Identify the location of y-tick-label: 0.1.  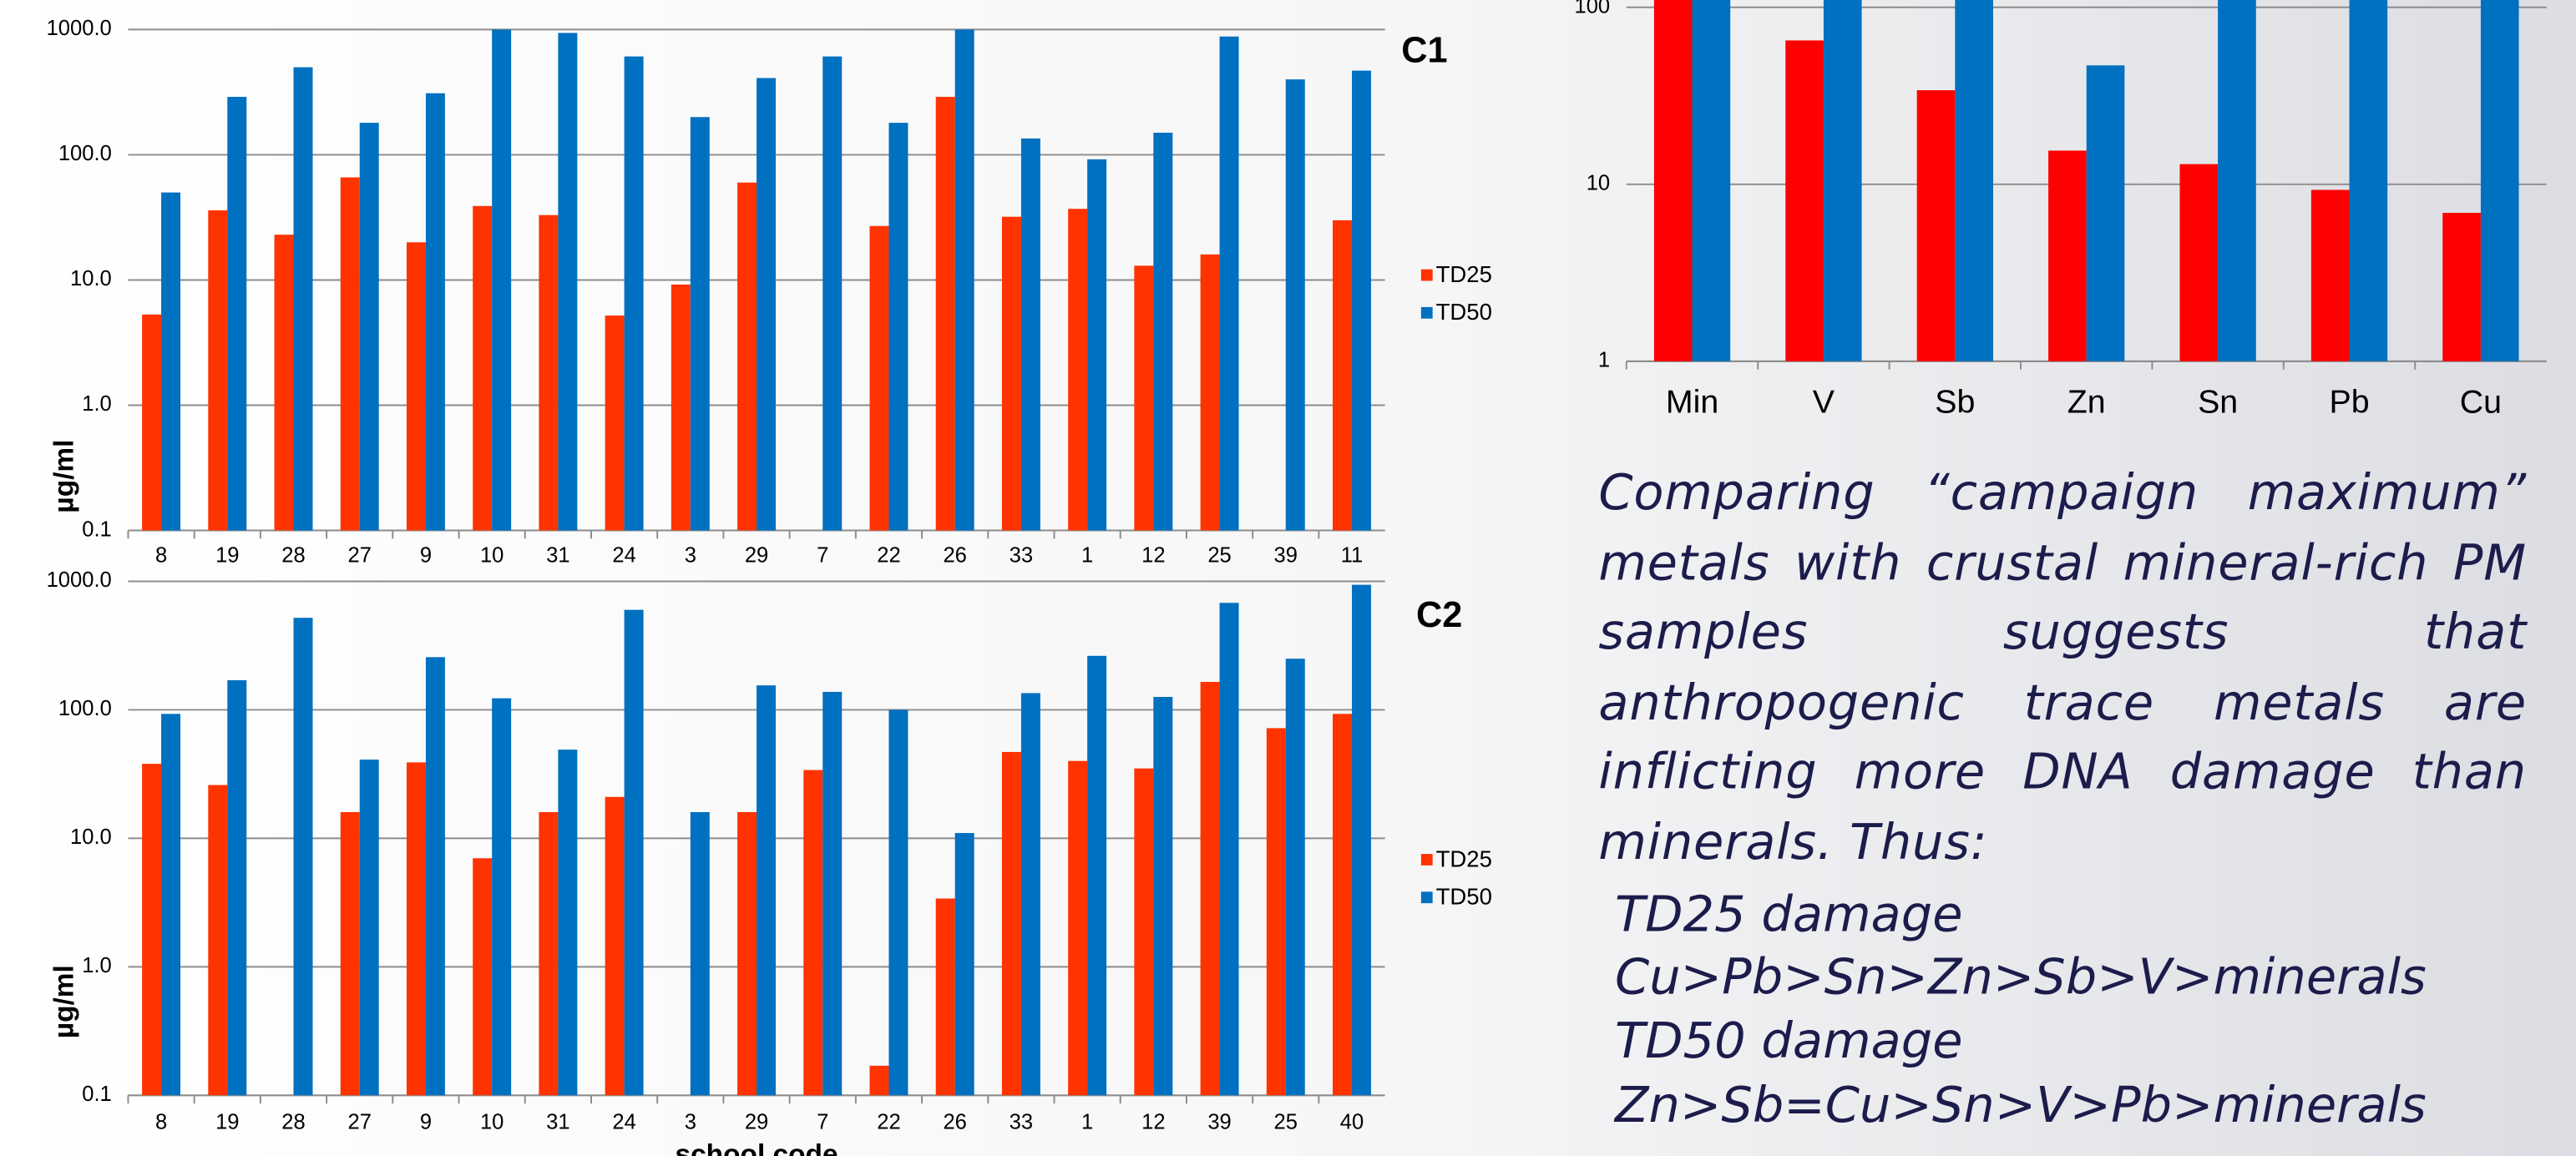
(97, 1095).